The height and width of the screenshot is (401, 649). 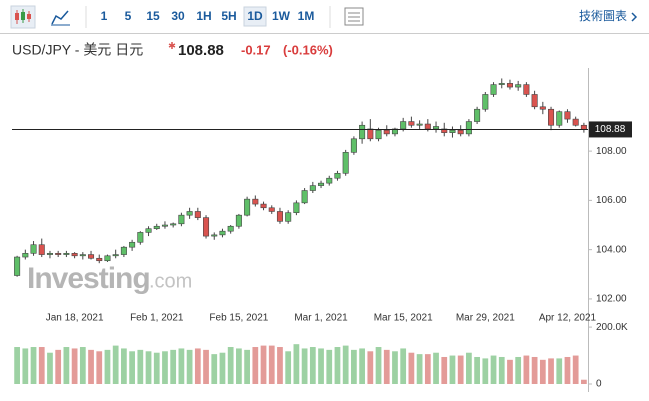 I want to click on watermark: Investing, so click(x=88, y=278).